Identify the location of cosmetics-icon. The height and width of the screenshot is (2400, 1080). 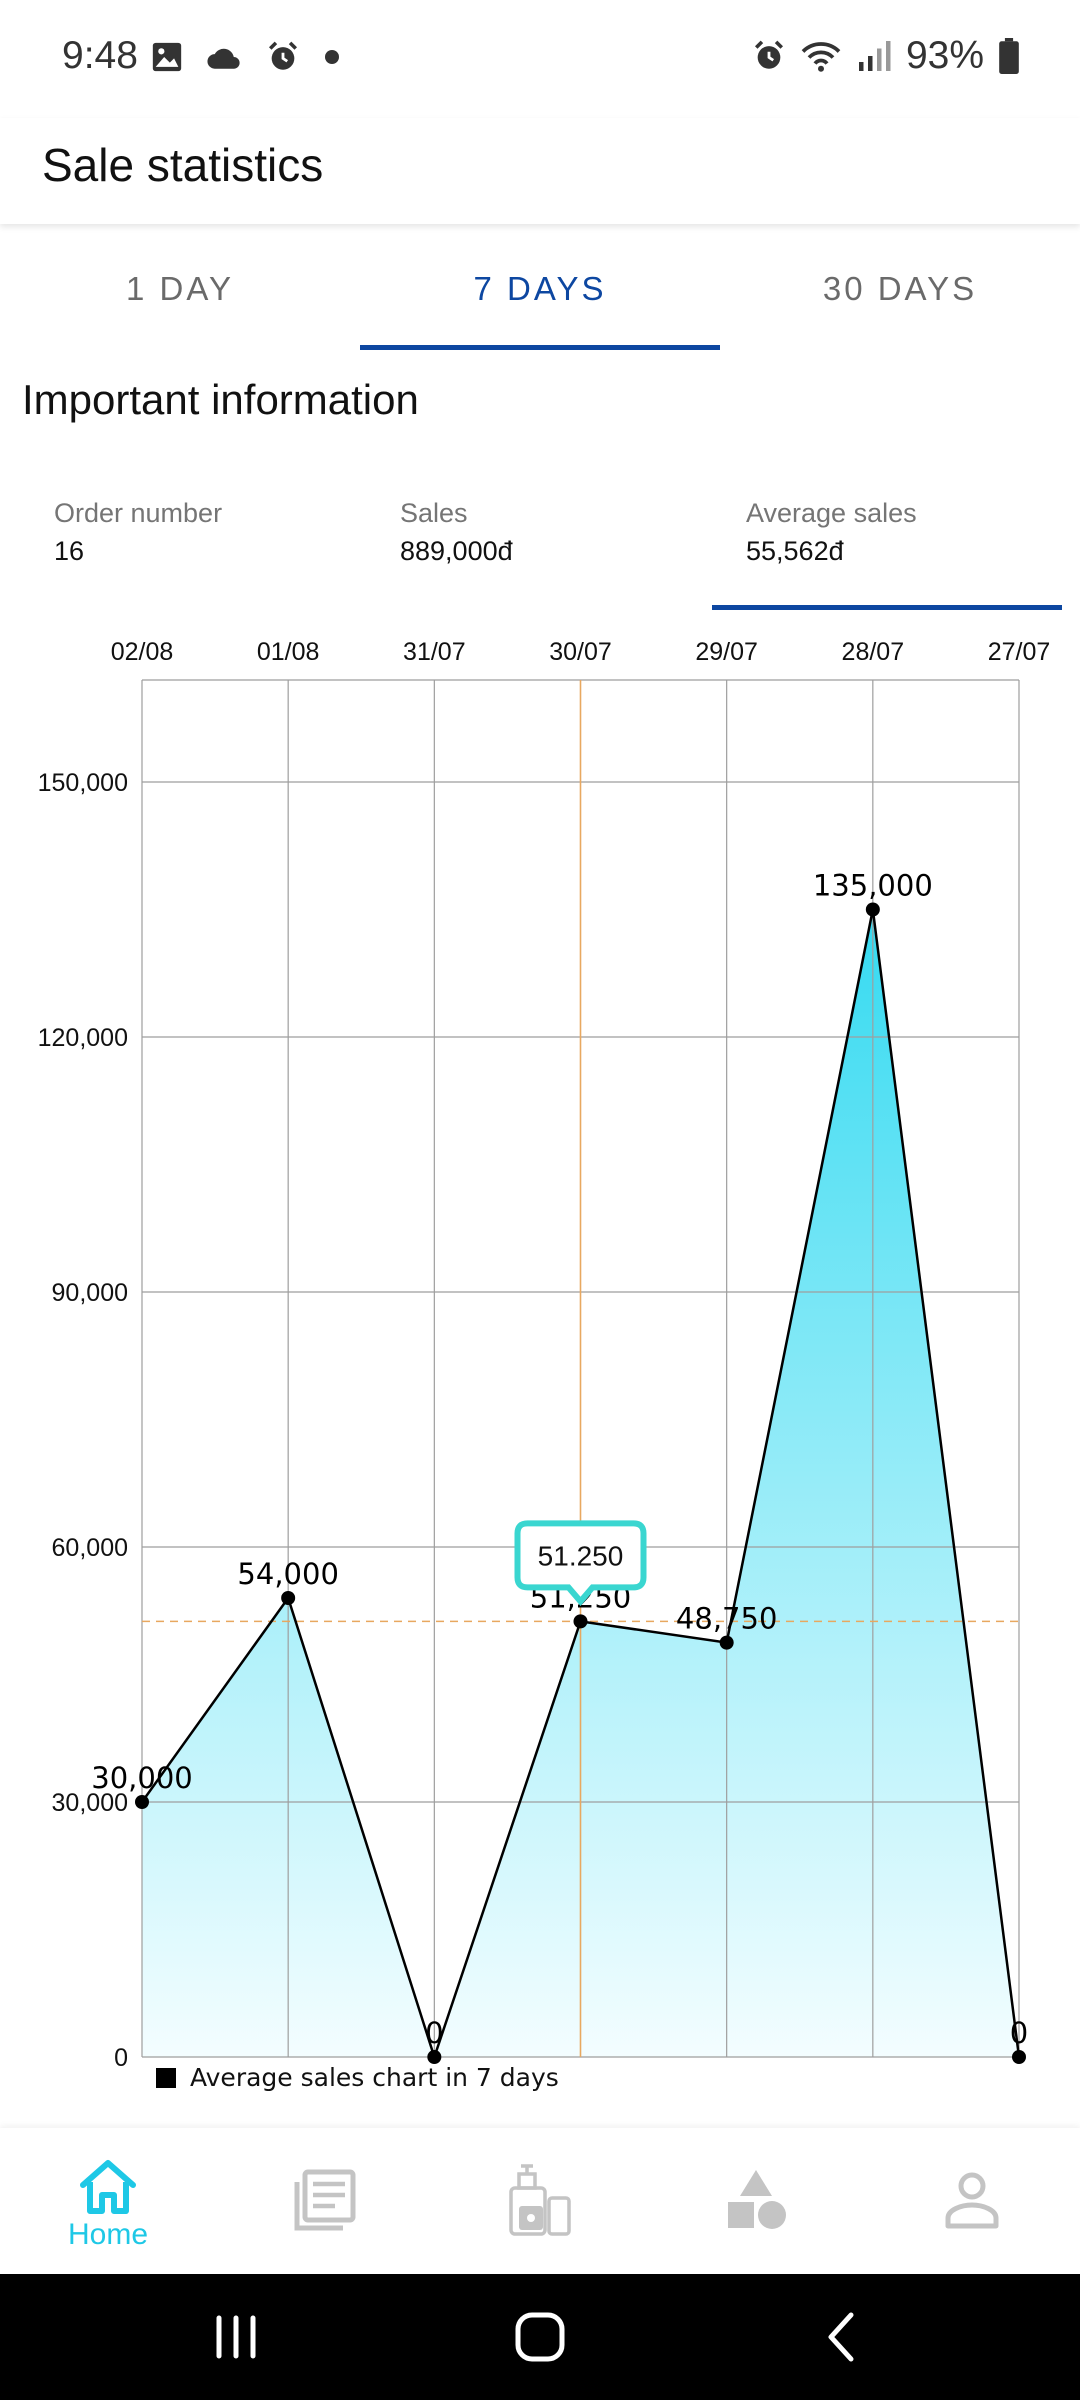
(540, 2200).